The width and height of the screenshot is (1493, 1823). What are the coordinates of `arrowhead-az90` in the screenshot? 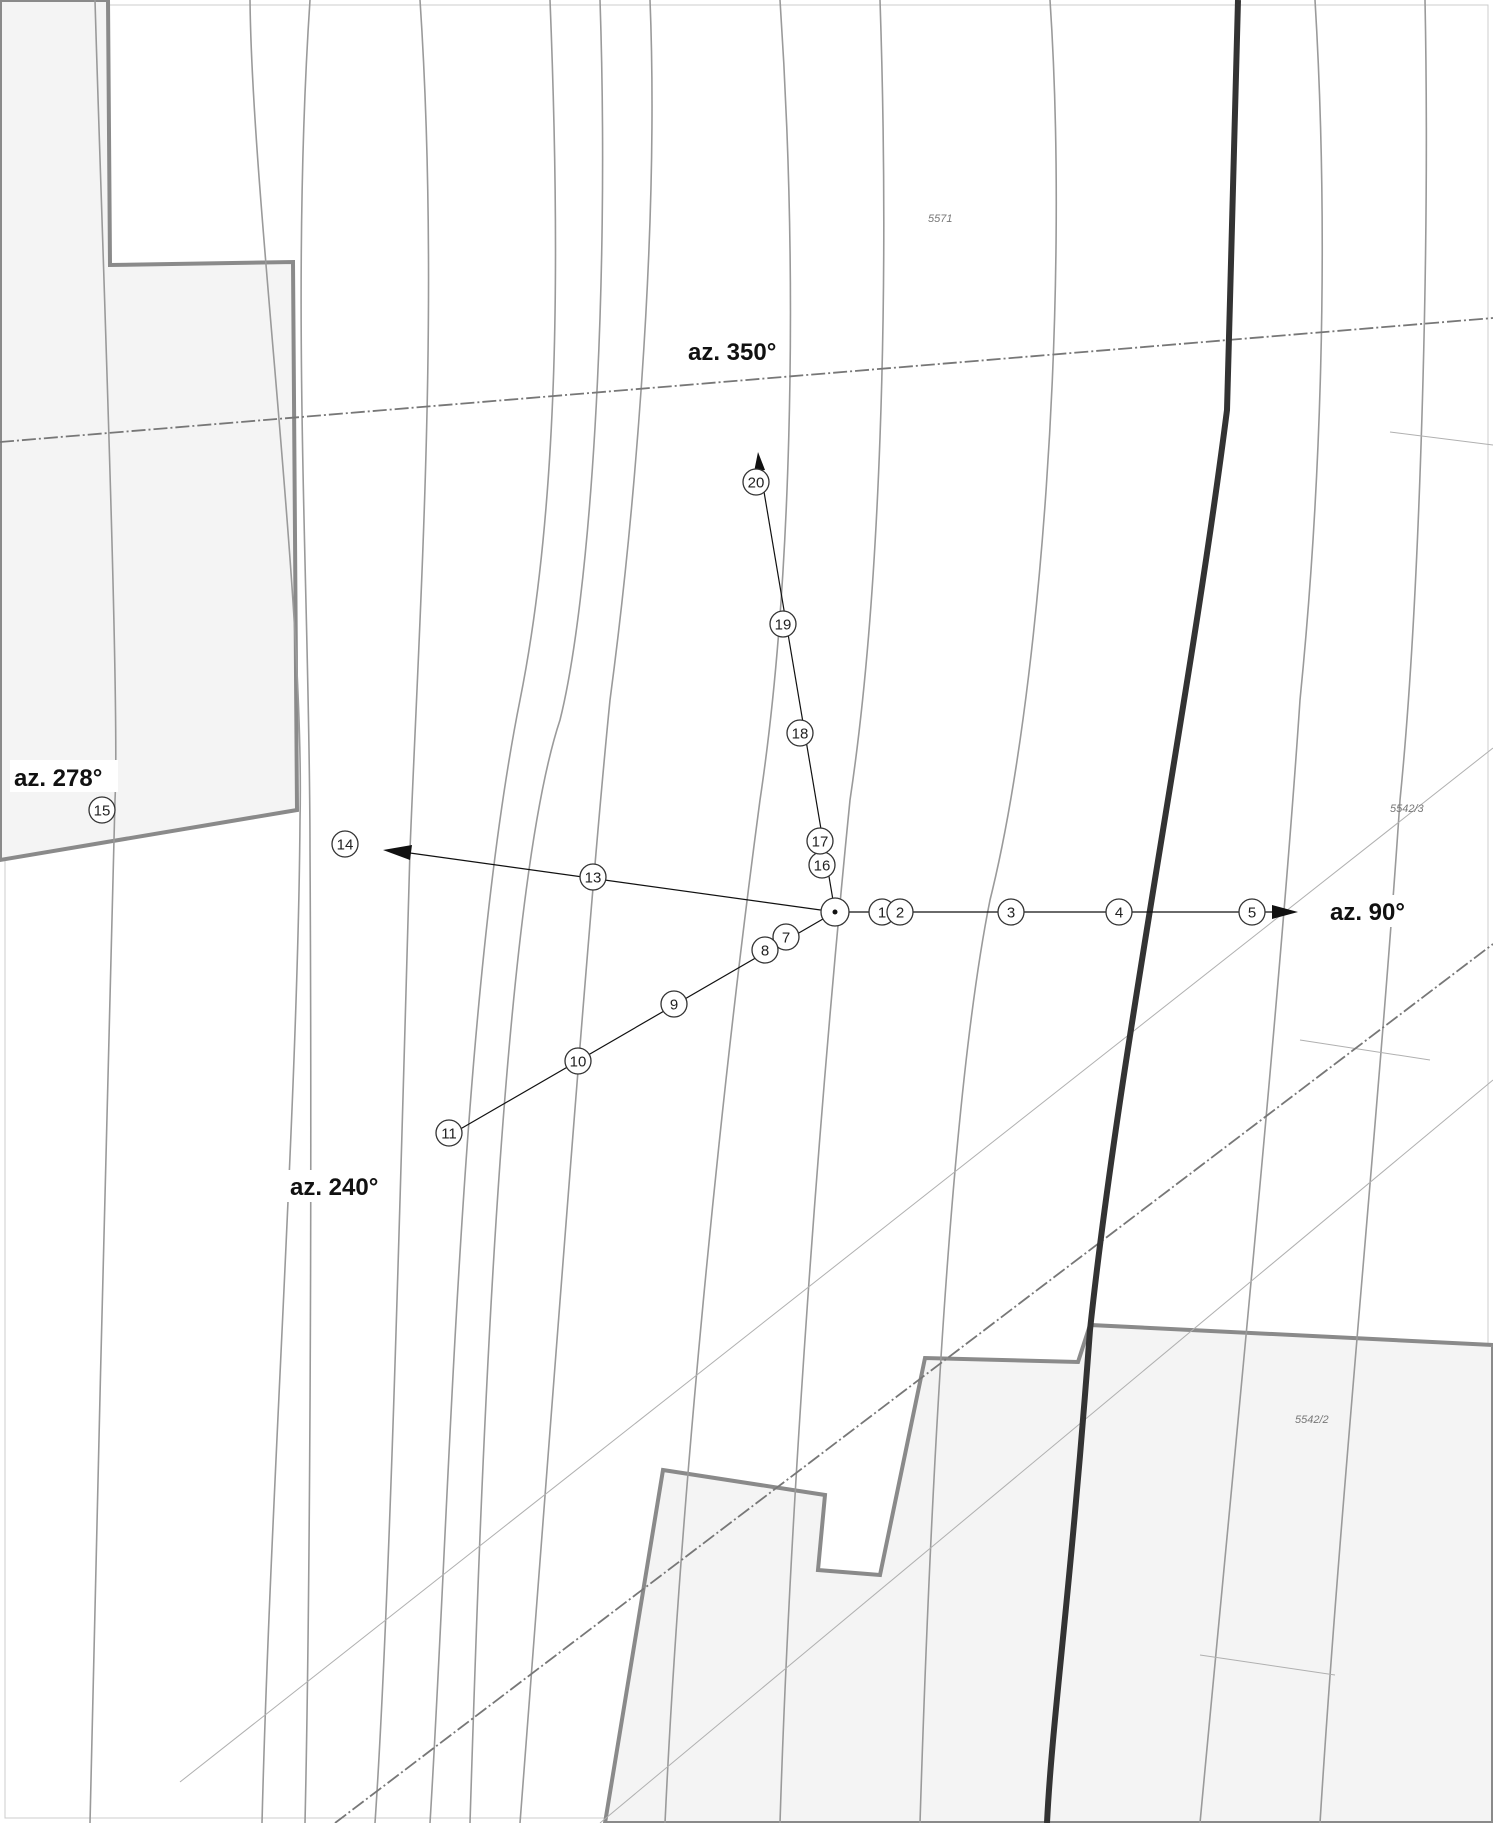 It's located at (1285, 912).